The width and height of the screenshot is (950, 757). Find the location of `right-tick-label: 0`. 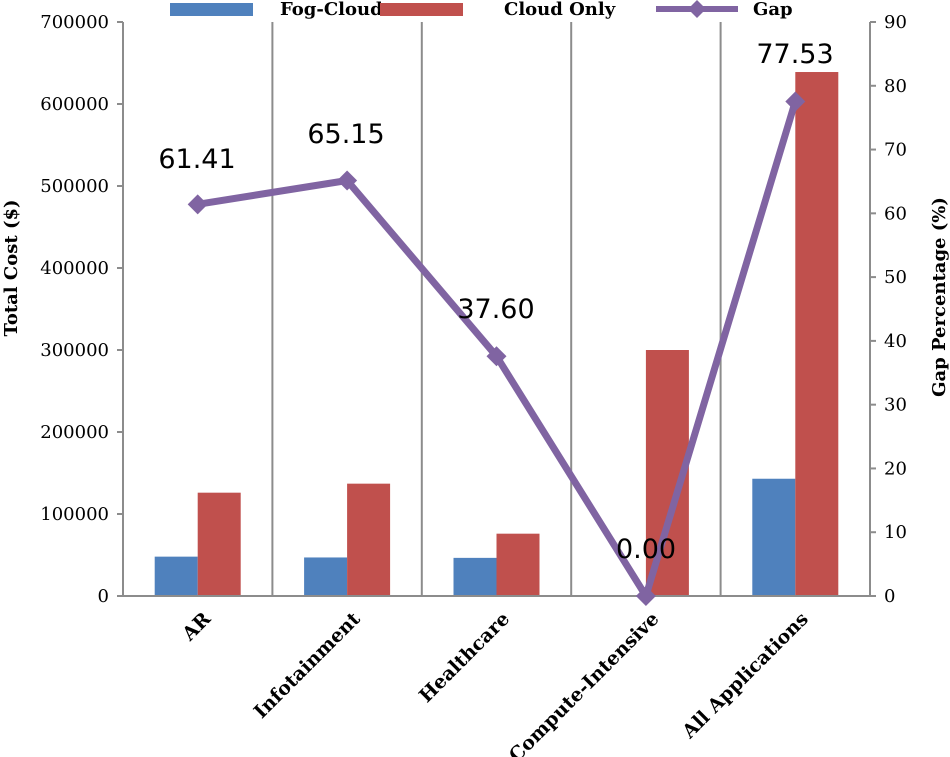

right-tick-label: 0 is located at coordinates (889, 596).